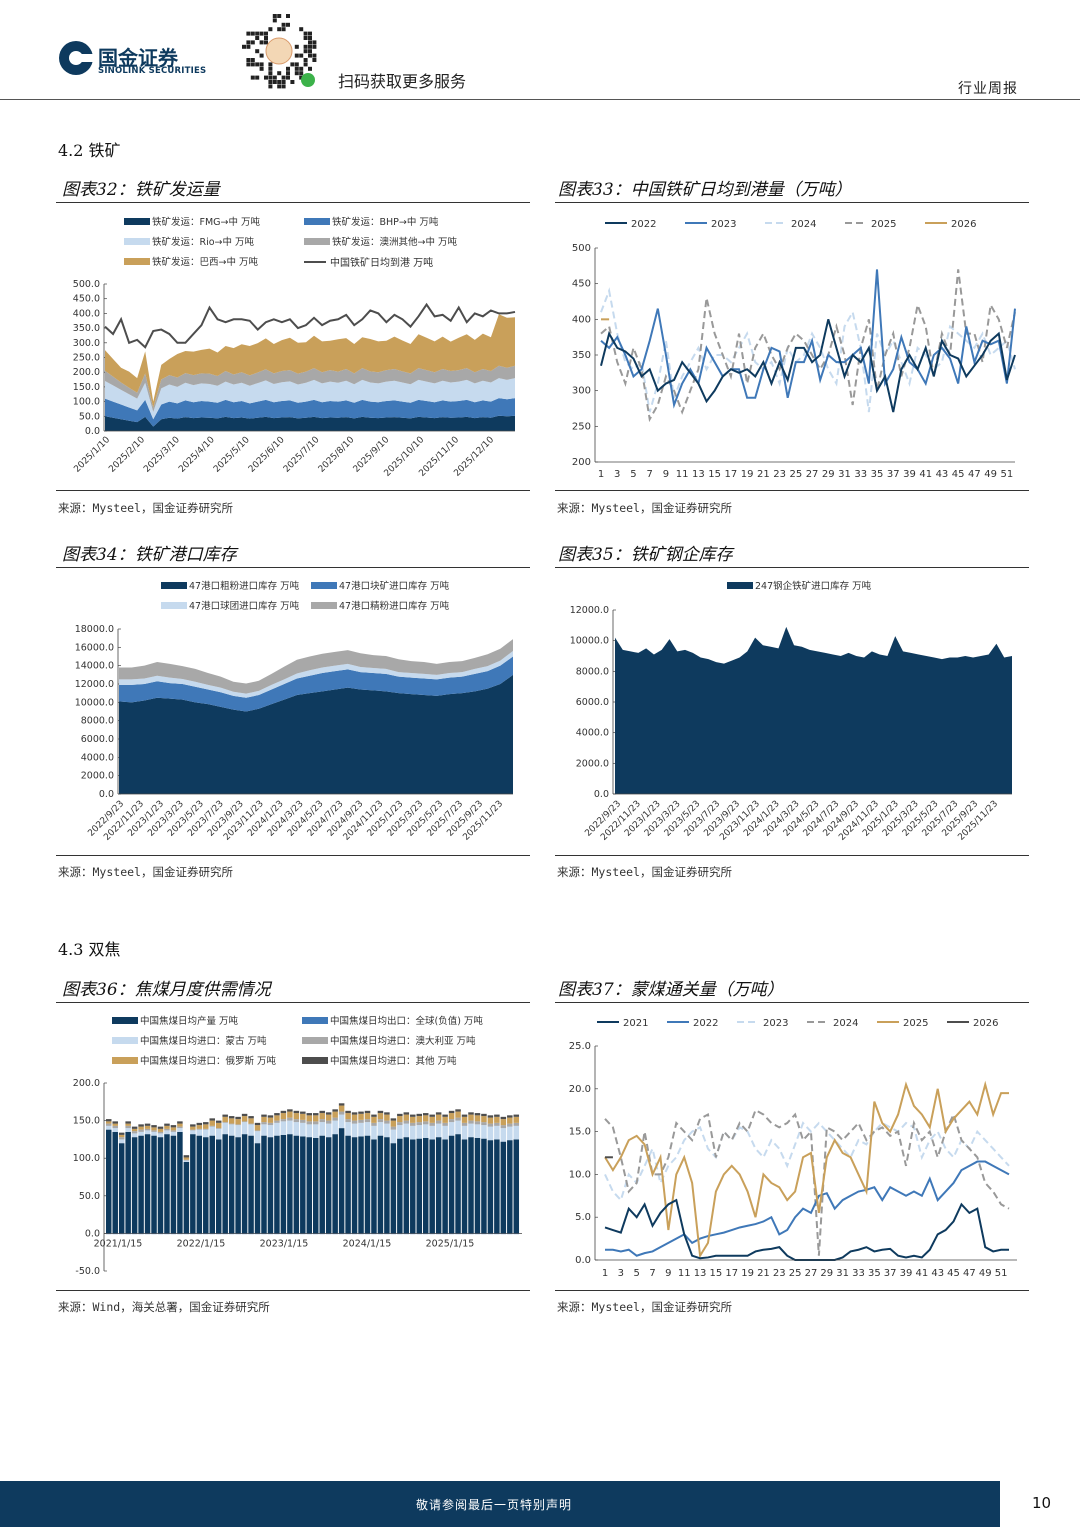 The image size is (1080, 1527). What do you see at coordinates (293, 1002) in the screenshot?
I see `chart-36-top-rule` at bounding box center [293, 1002].